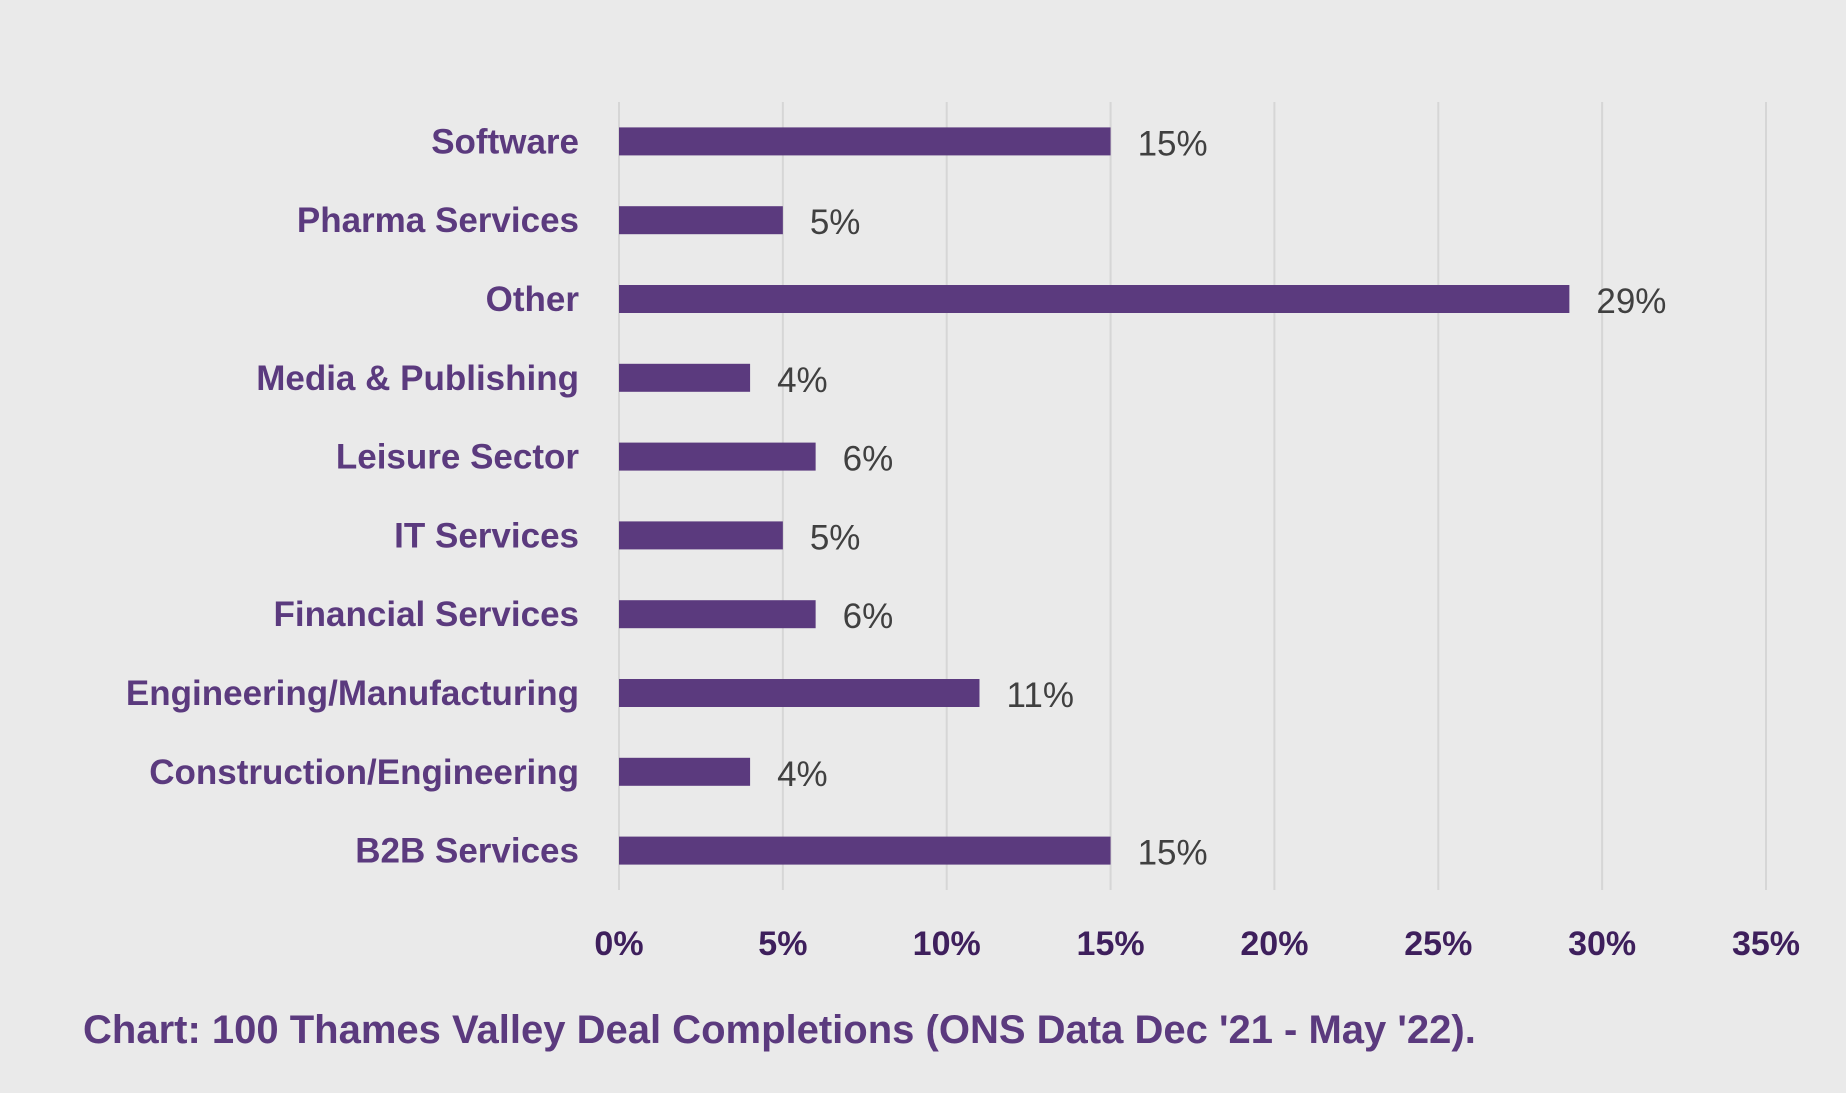 Image resolution: width=1846 pixels, height=1093 pixels. I want to click on x-tick-label: 10%, so click(947, 944).